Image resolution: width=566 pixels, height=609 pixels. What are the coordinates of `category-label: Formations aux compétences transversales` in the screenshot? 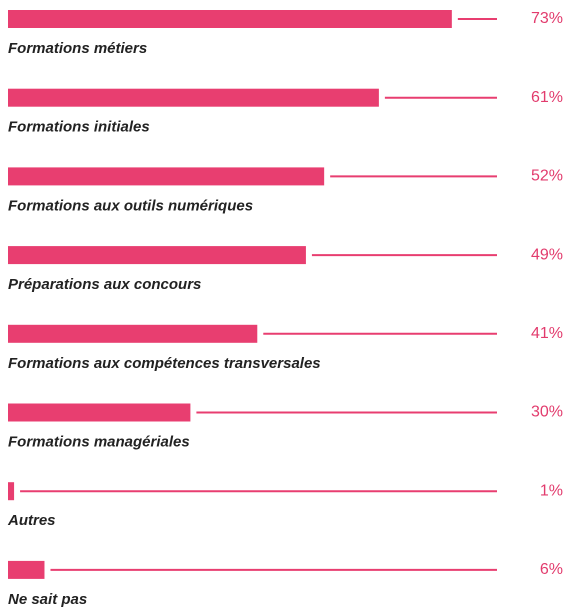 It's located at (164, 363).